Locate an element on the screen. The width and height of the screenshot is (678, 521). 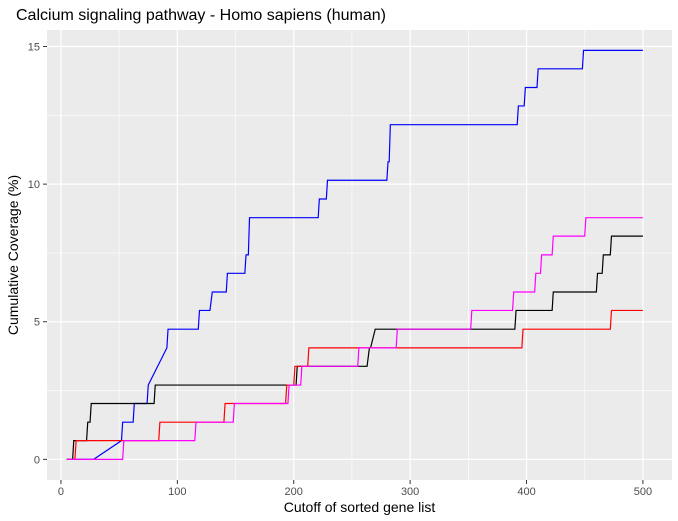
x-tick-label: 200 is located at coordinates (294, 492).